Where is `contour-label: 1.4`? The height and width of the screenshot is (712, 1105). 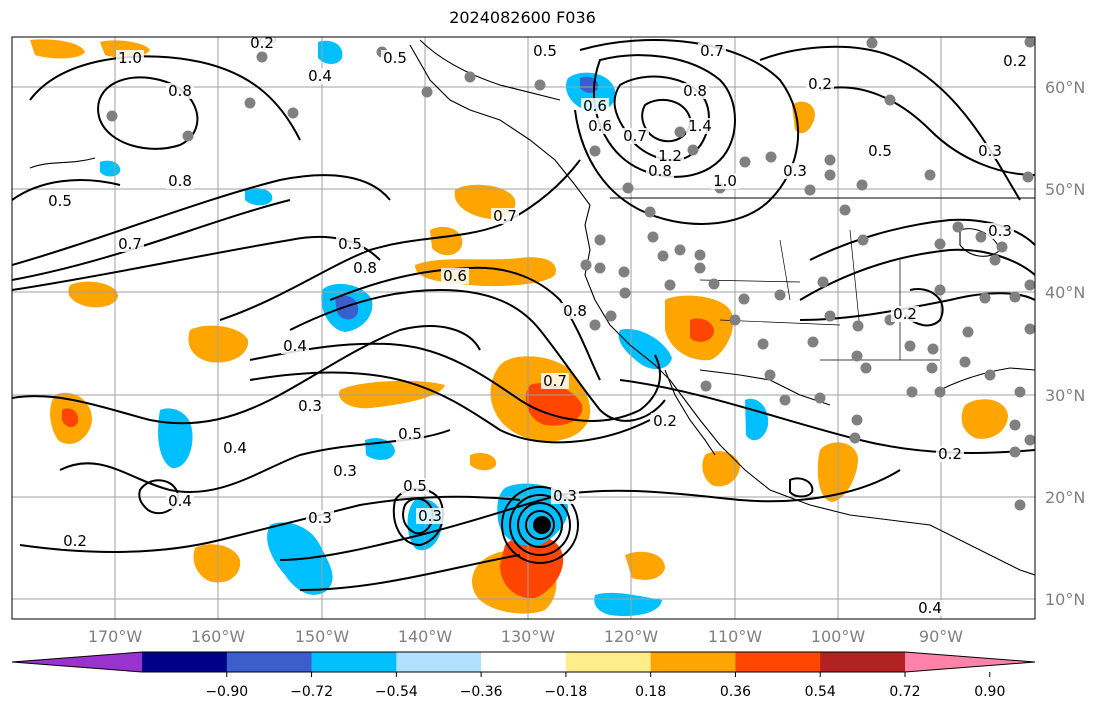
contour-label: 1.4 is located at coordinates (700, 126).